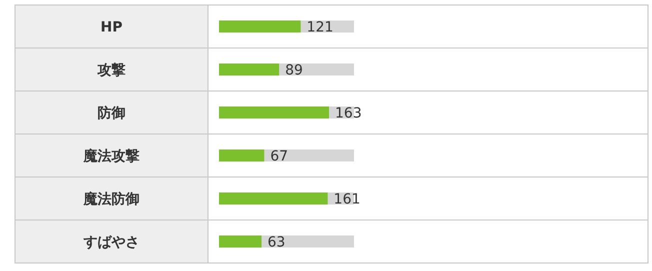 Image resolution: width=652 pixels, height=271 pixels. What do you see at coordinates (279, 156) in the screenshot?
I see `data-label: 67` at bounding box center [279, 156].